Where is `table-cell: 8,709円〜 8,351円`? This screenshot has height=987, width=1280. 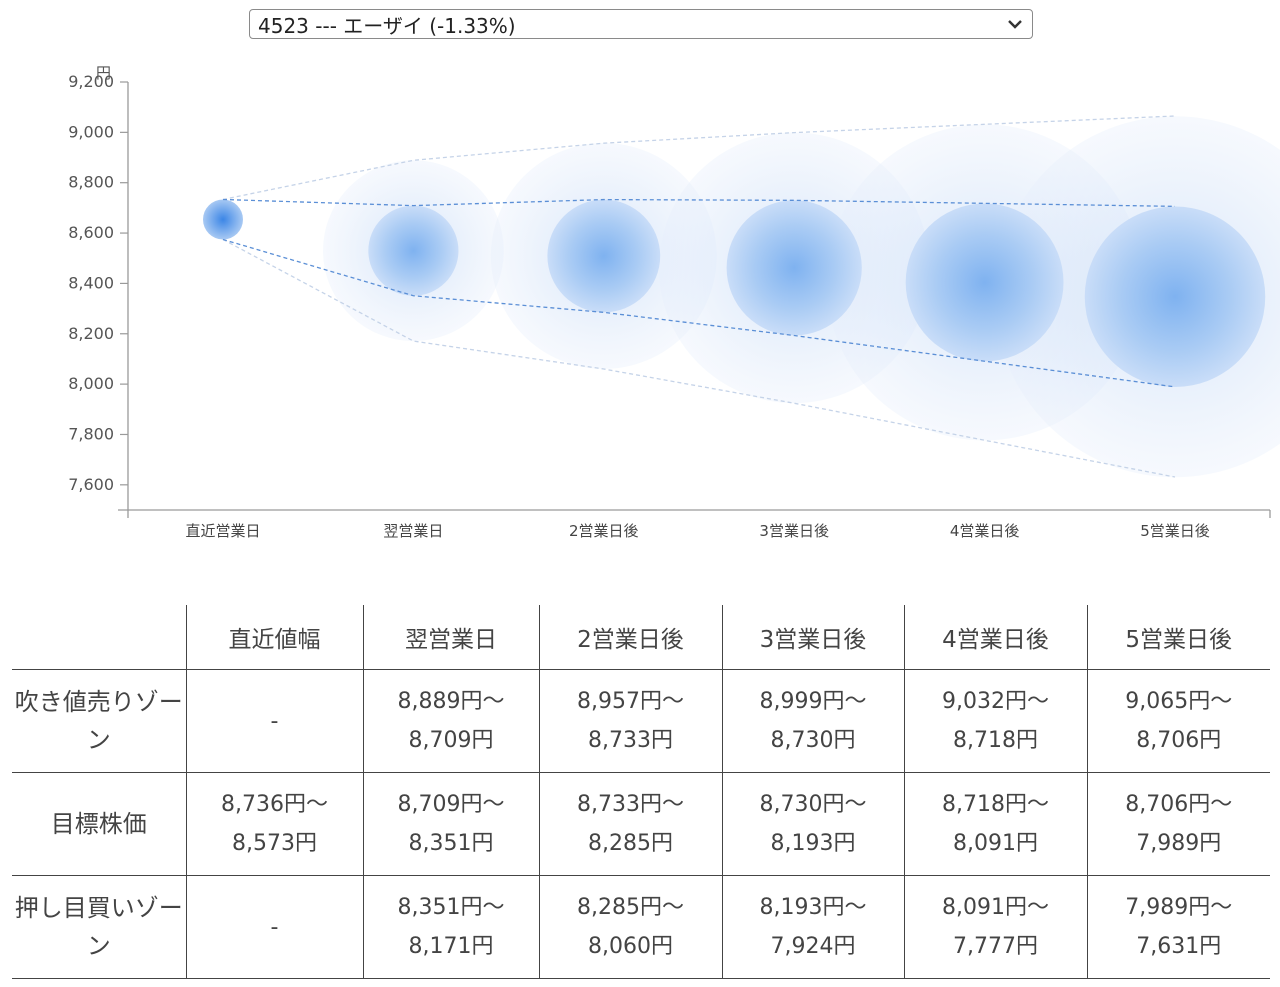
table-cell: 8,709円〜 8,351円 is located at coordinates (450, 824).